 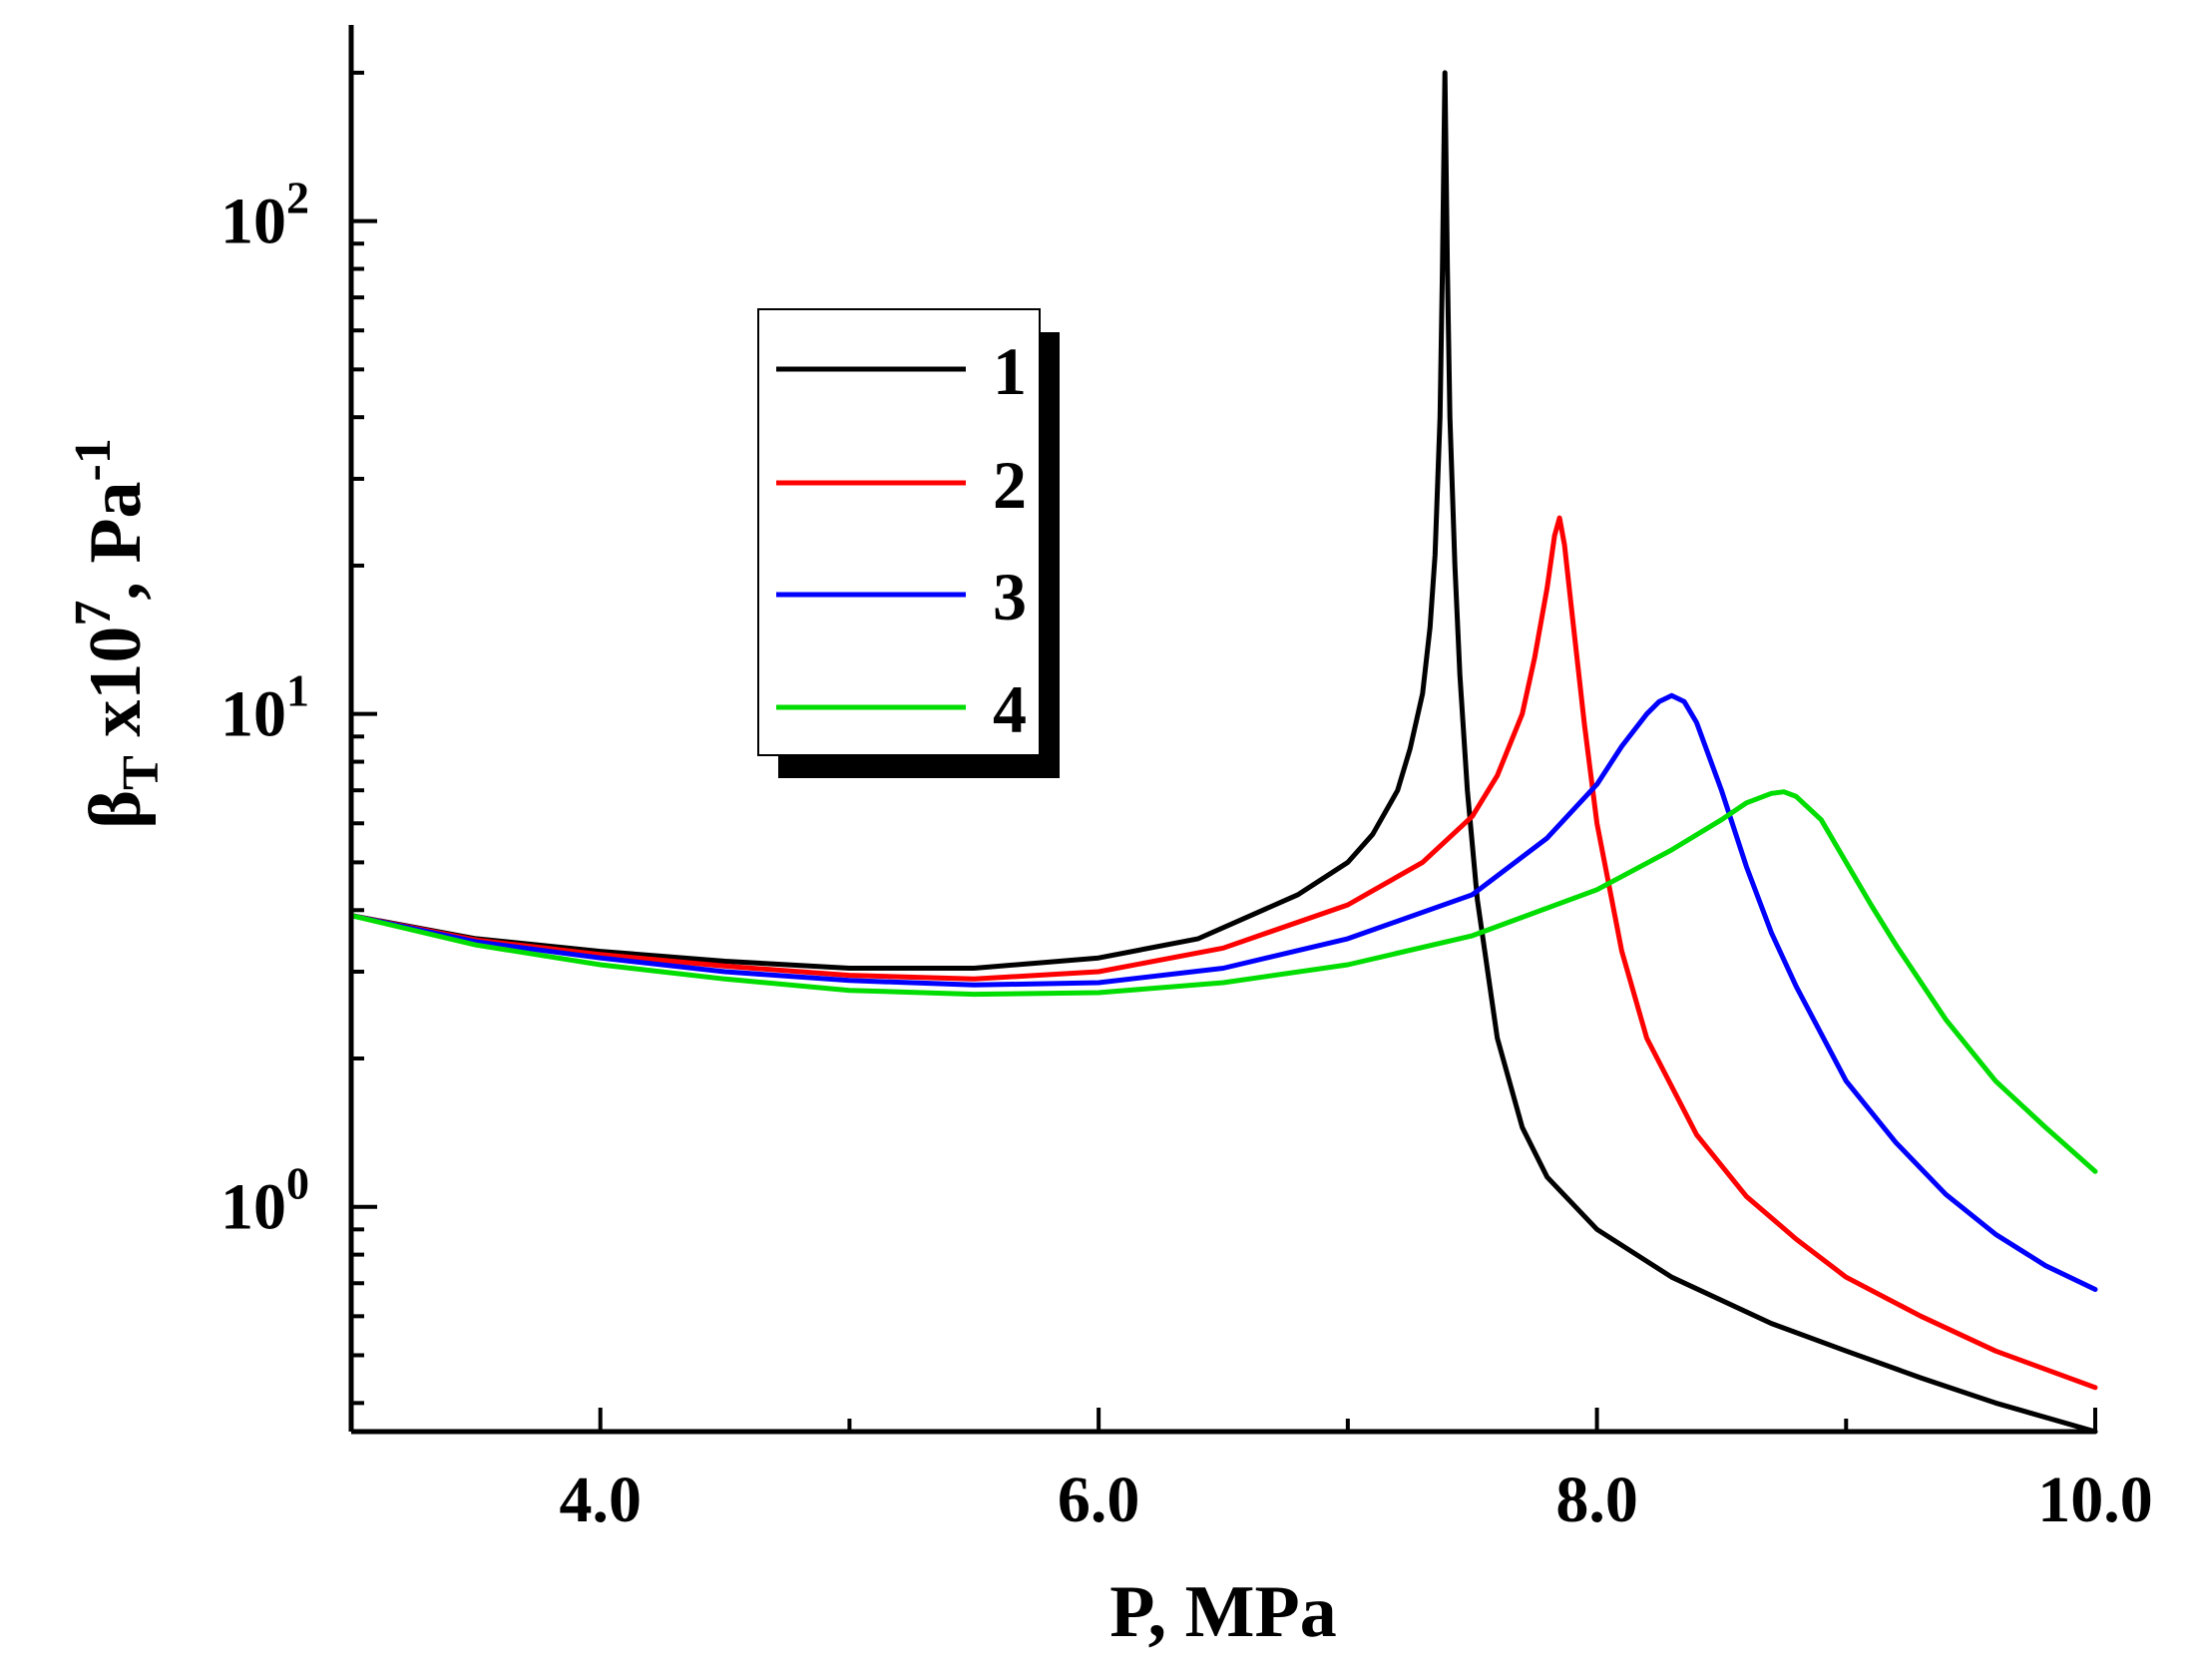 What do you see at coordinates (93, 614) in the screenshot?
I see `y-axis-label-factor-exponent: 7` at bounding box center [93, 614].